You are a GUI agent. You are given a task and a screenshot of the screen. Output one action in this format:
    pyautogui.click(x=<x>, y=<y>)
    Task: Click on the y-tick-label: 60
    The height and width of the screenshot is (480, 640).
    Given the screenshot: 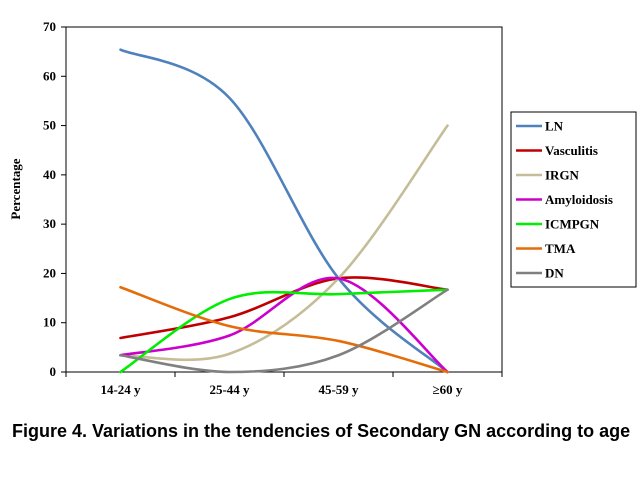 What is the action you would take?
    pyautogui.click(x=49, y=75)
    